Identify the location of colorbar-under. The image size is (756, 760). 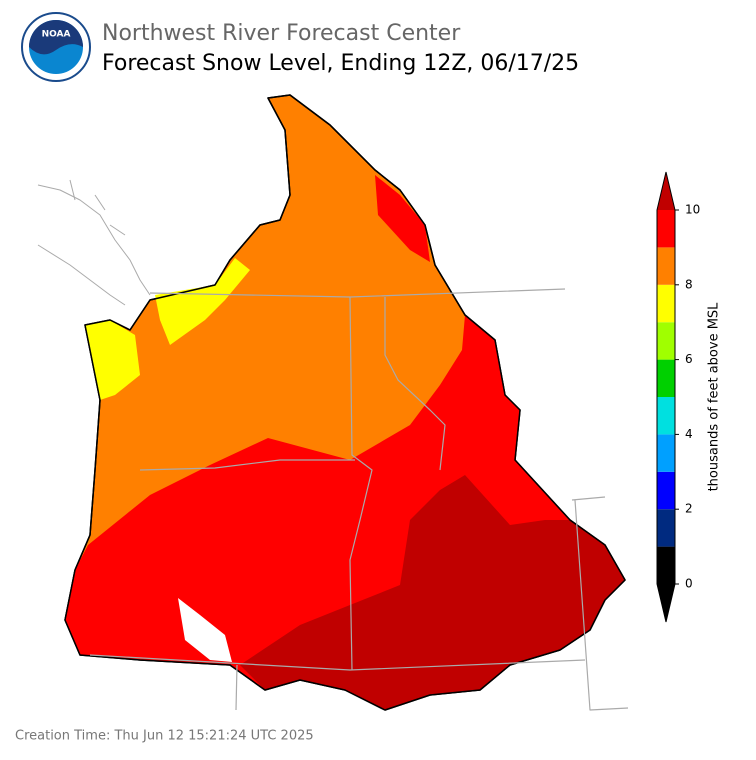
(666, 603).